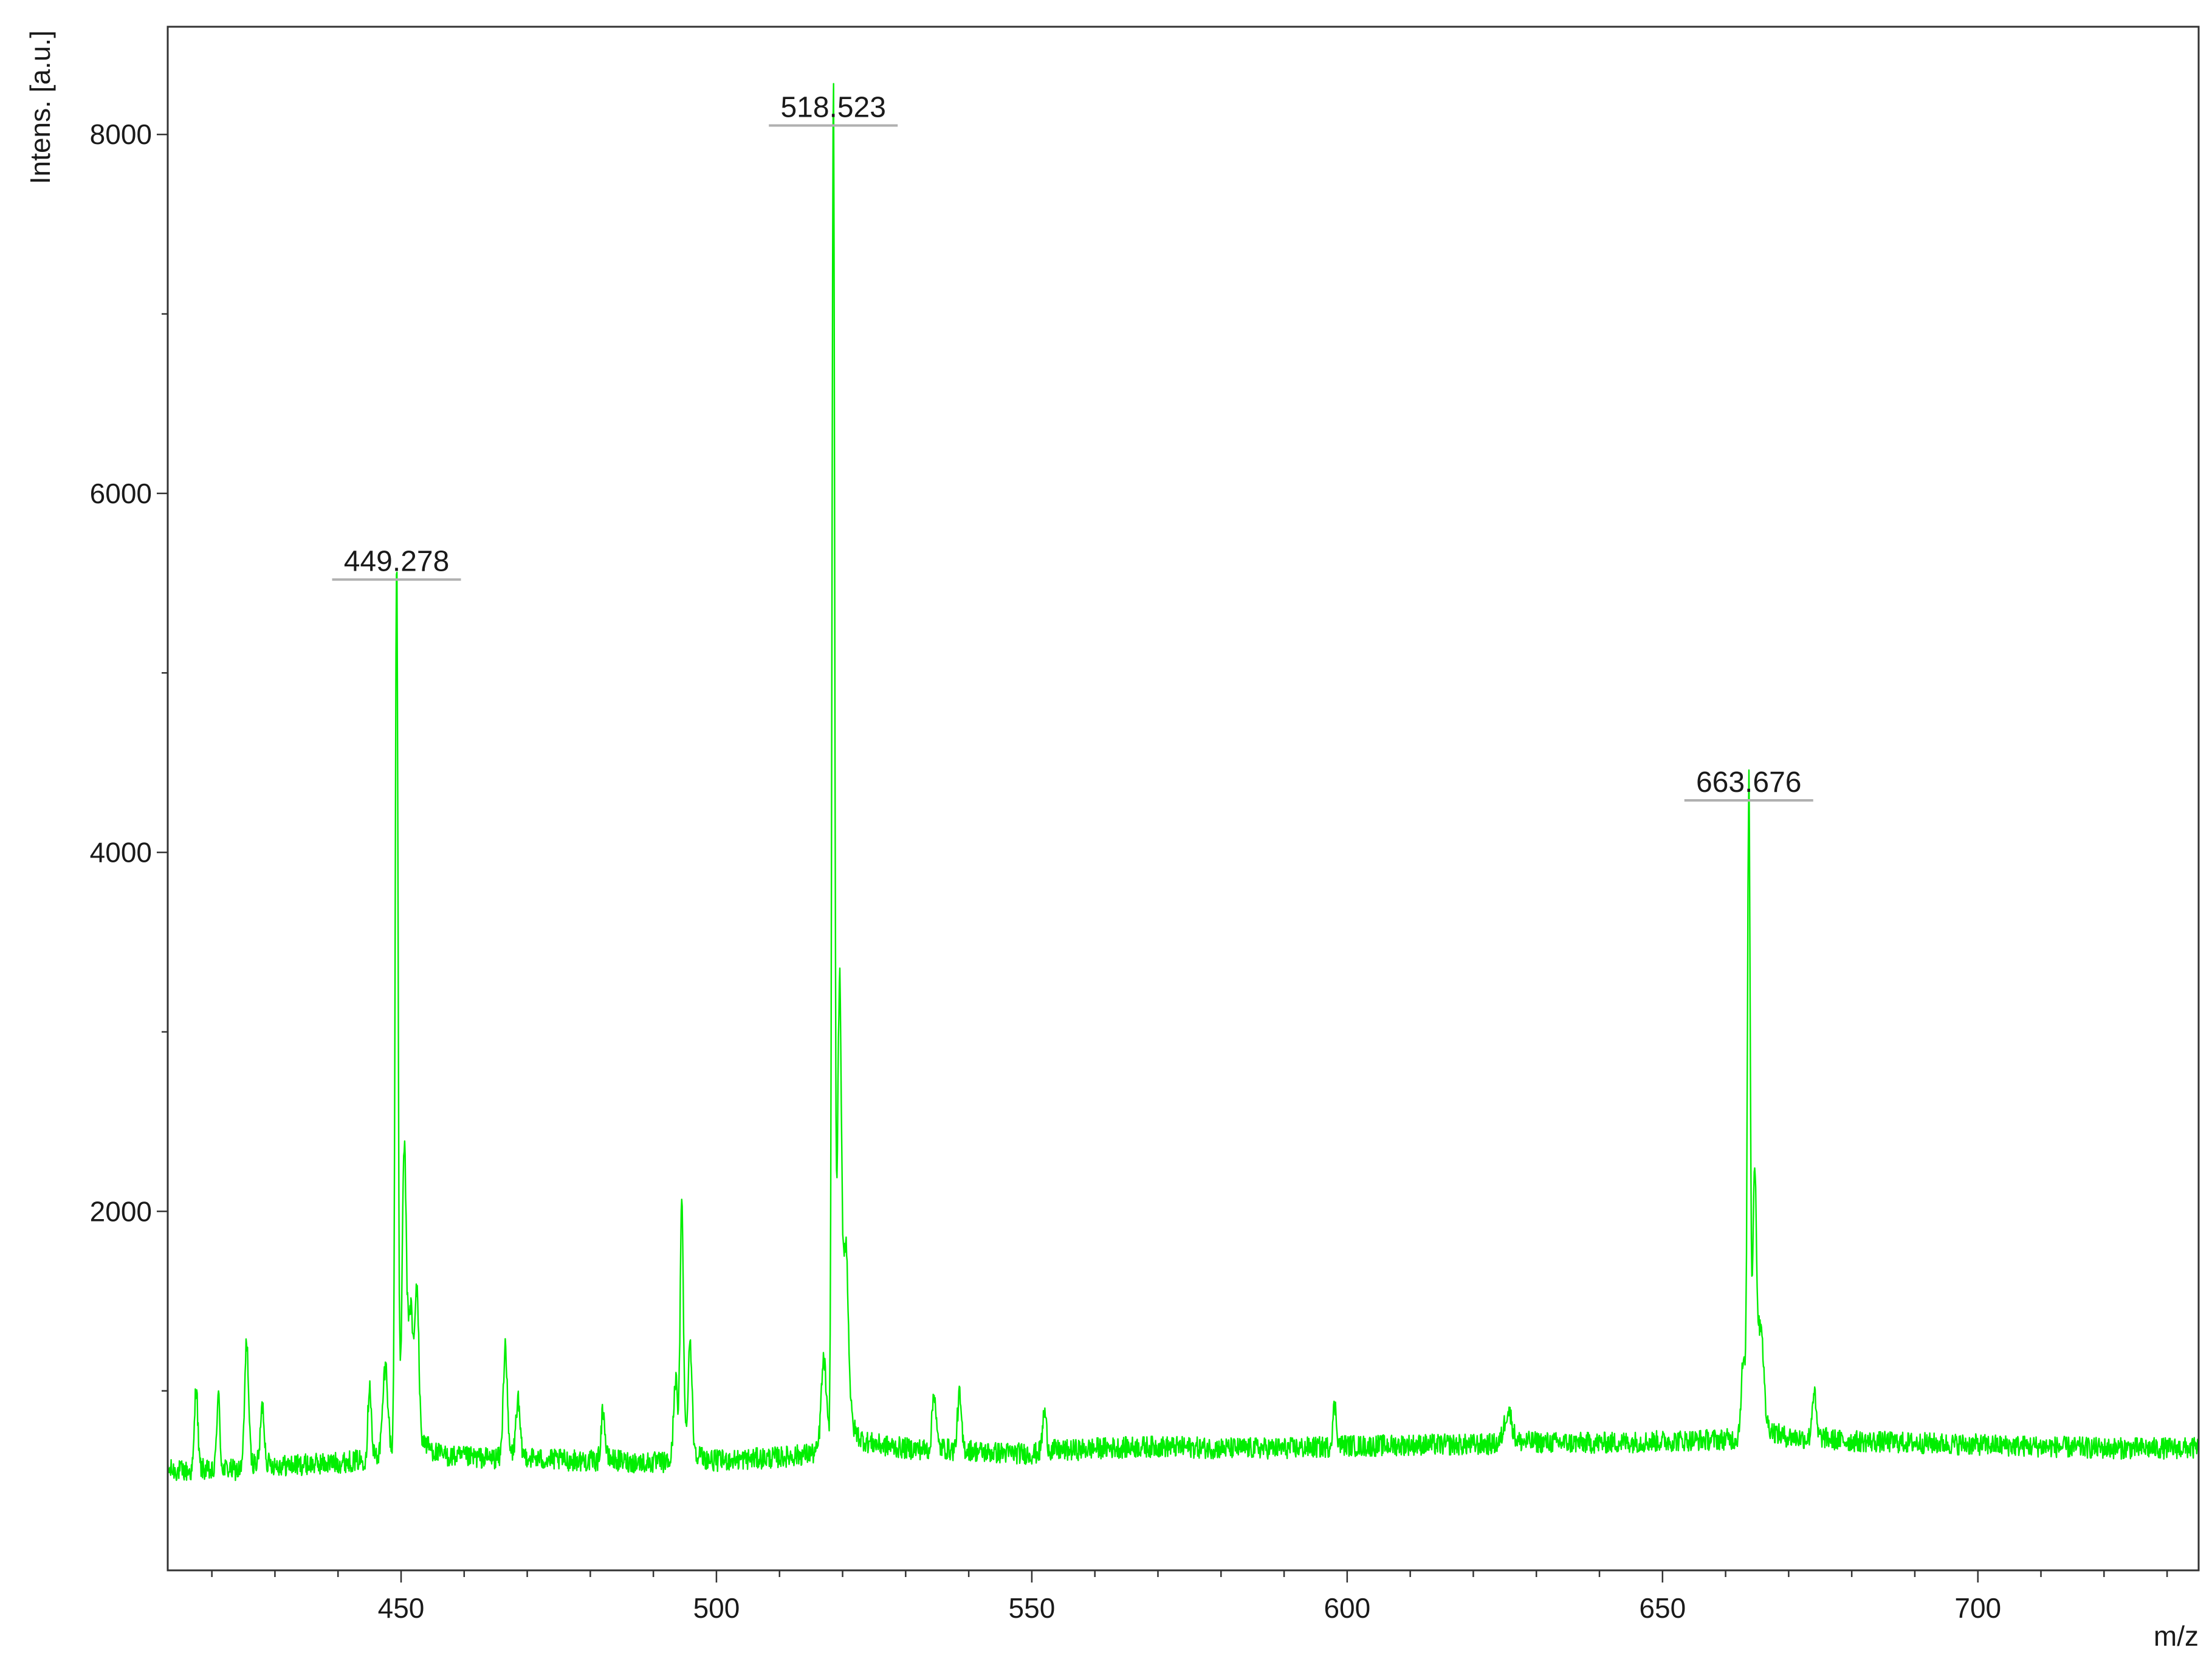 Image resolution: width=2212 pixels, height=1653 pixels. I want to click on peak-label: 449.278, so click(397, 562).